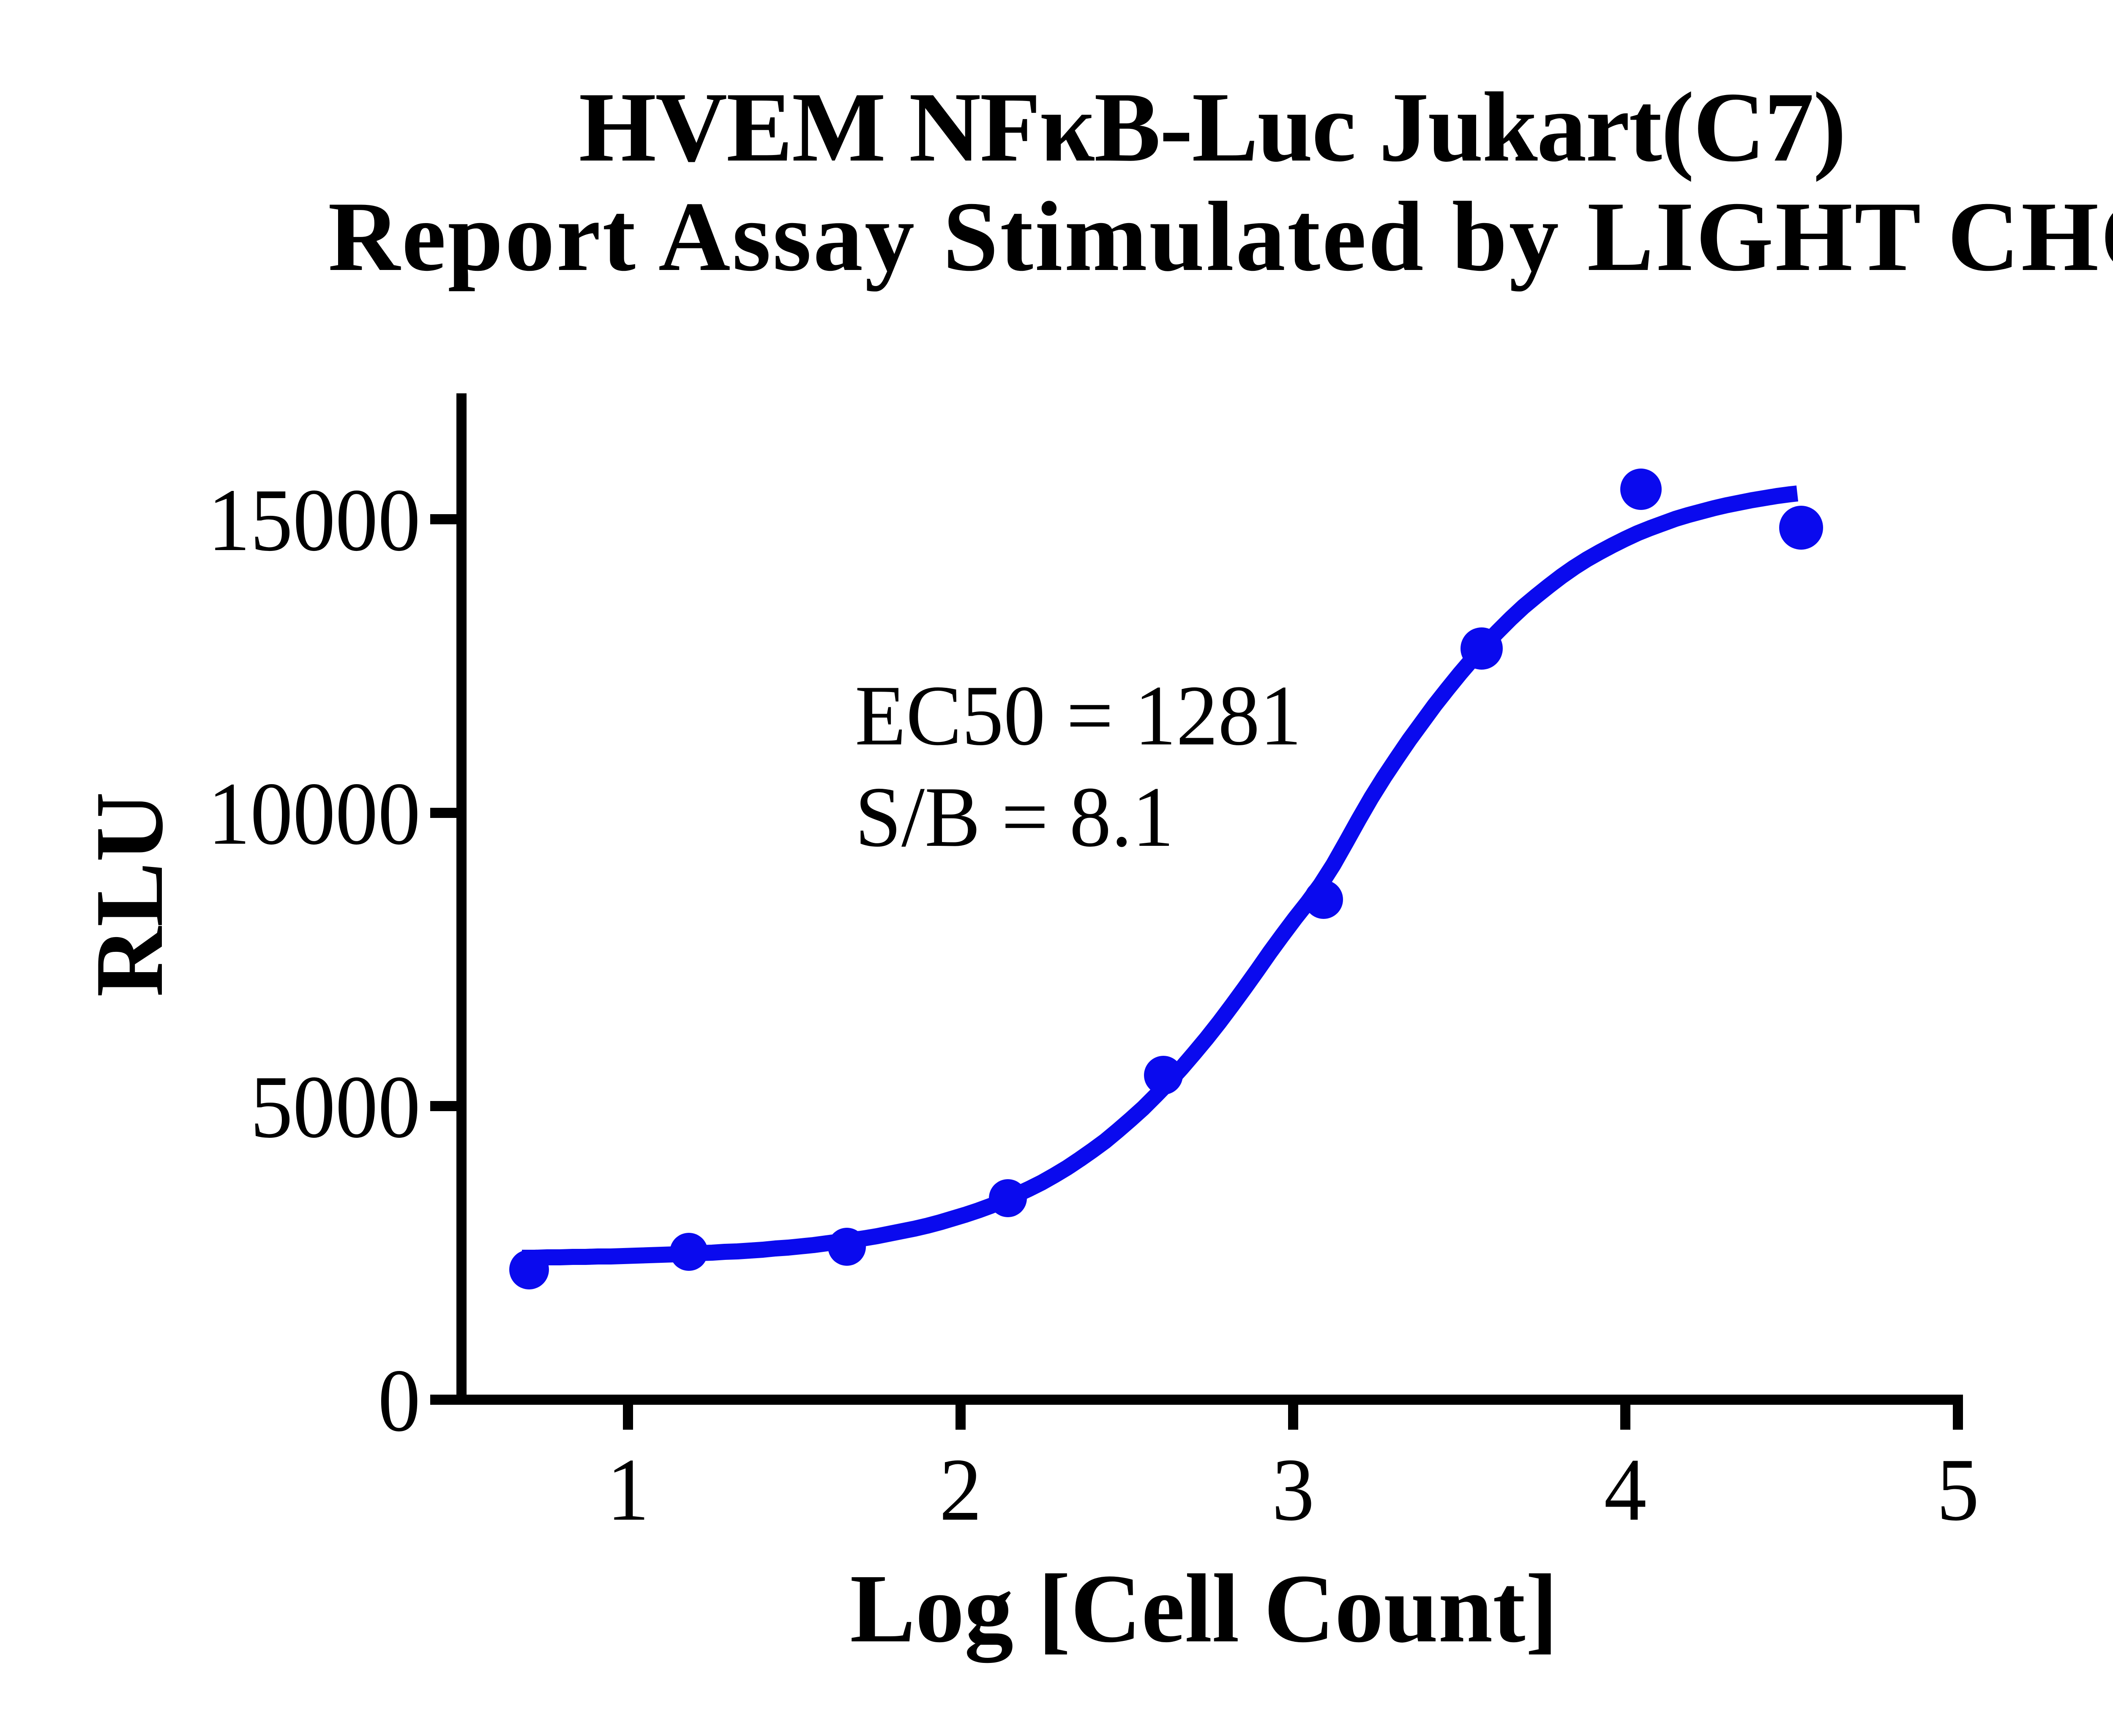 The height and width of the screenshot is (1736, 2113). I want to click on svg-text: RLU, so click(129, 894).